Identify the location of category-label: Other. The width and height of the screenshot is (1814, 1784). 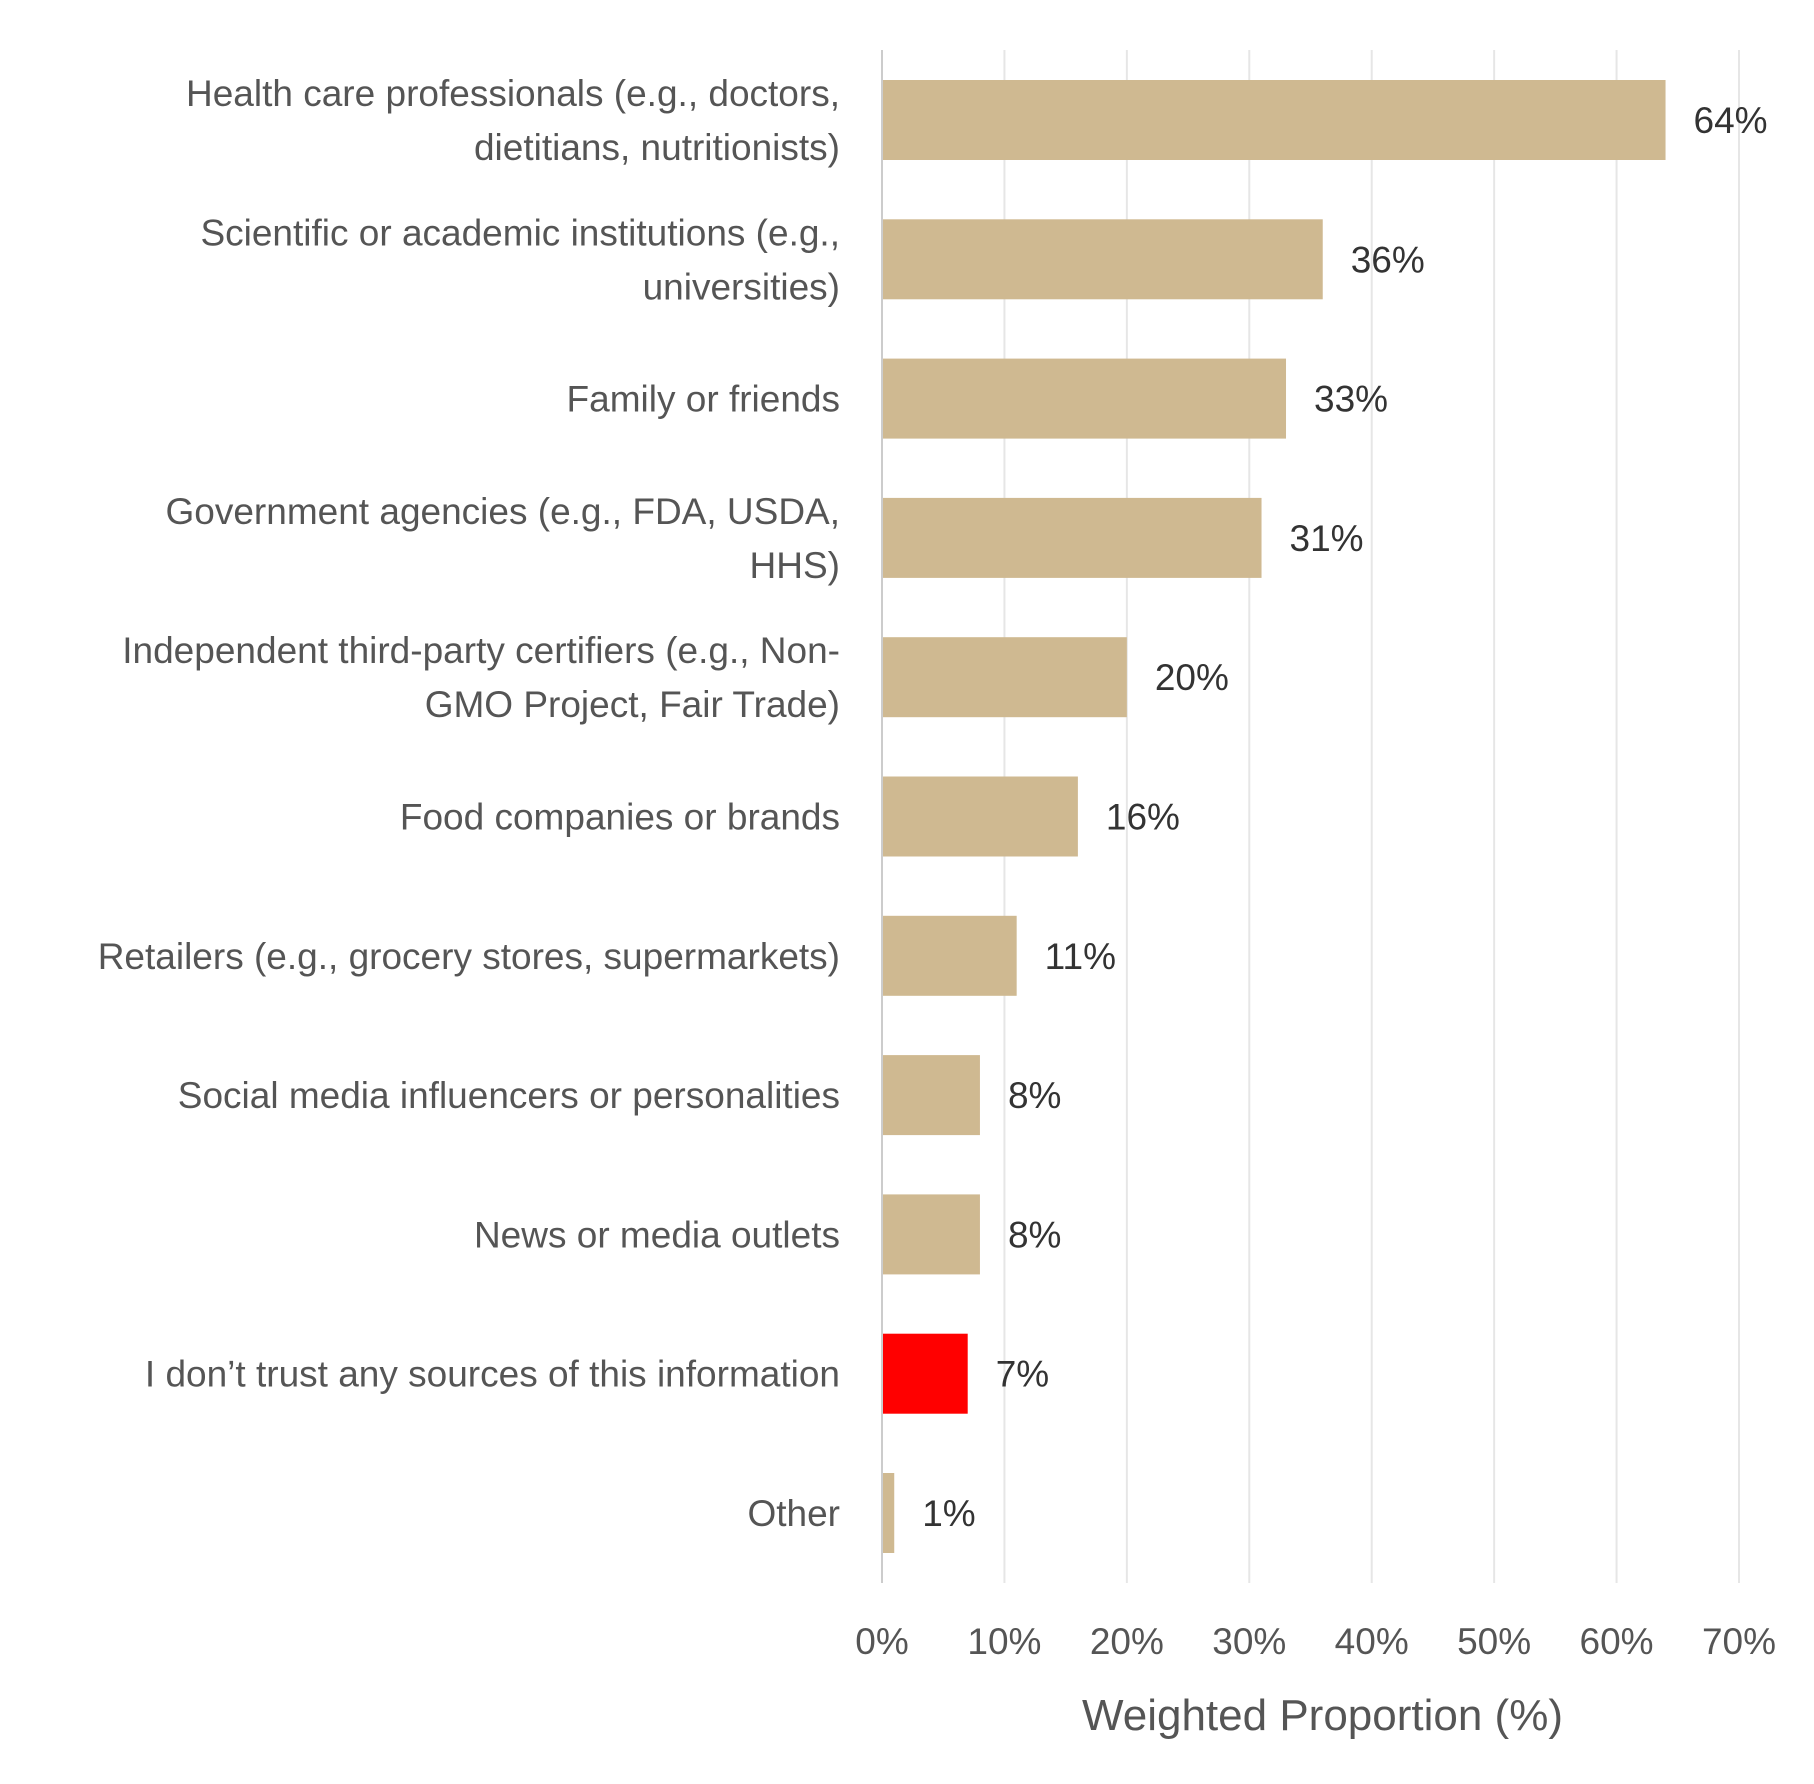
(793, 1513).